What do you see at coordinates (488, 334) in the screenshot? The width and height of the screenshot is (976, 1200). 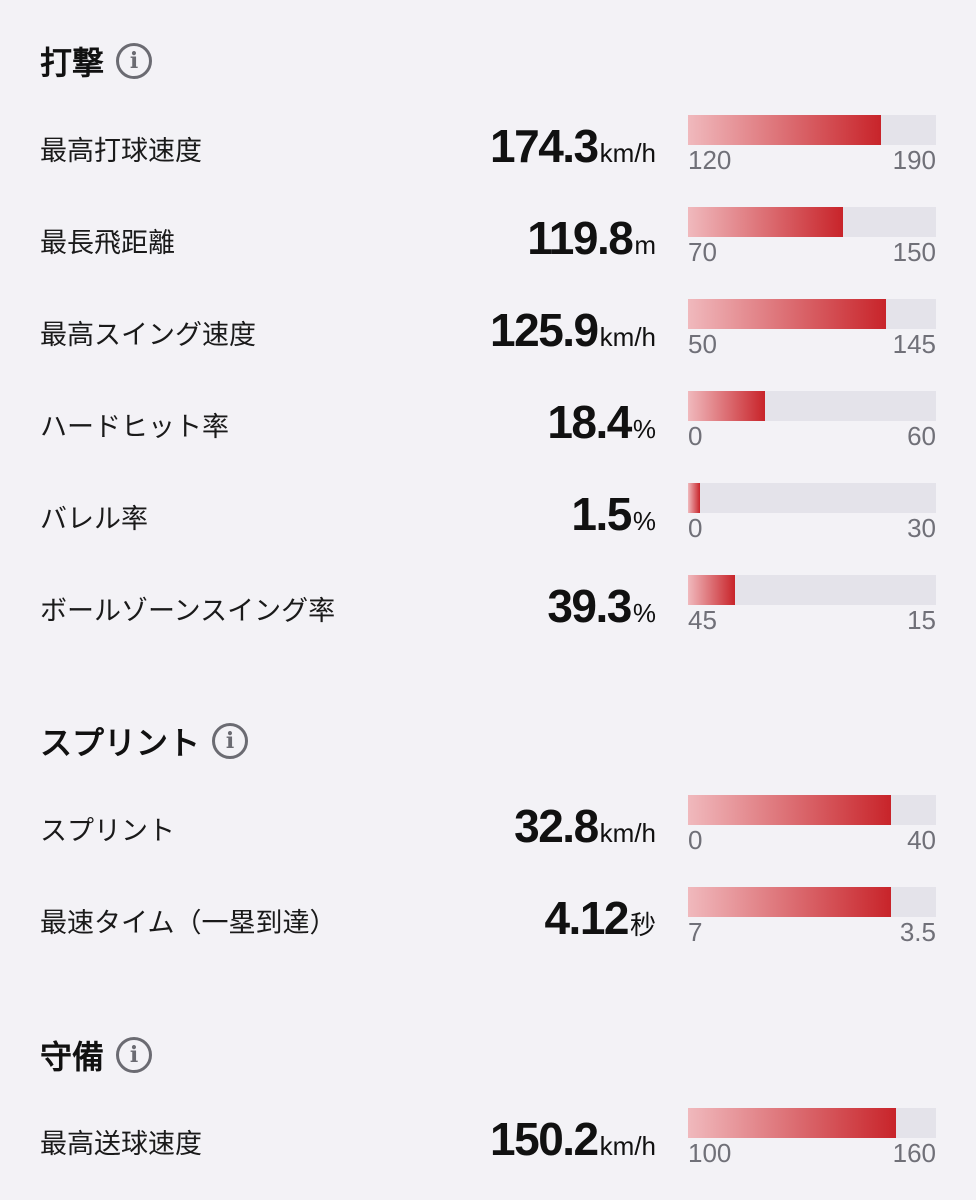 I see `stat-row: 最高スイング速度 125.9km/h 50 145` at bounding box center [488, 334].